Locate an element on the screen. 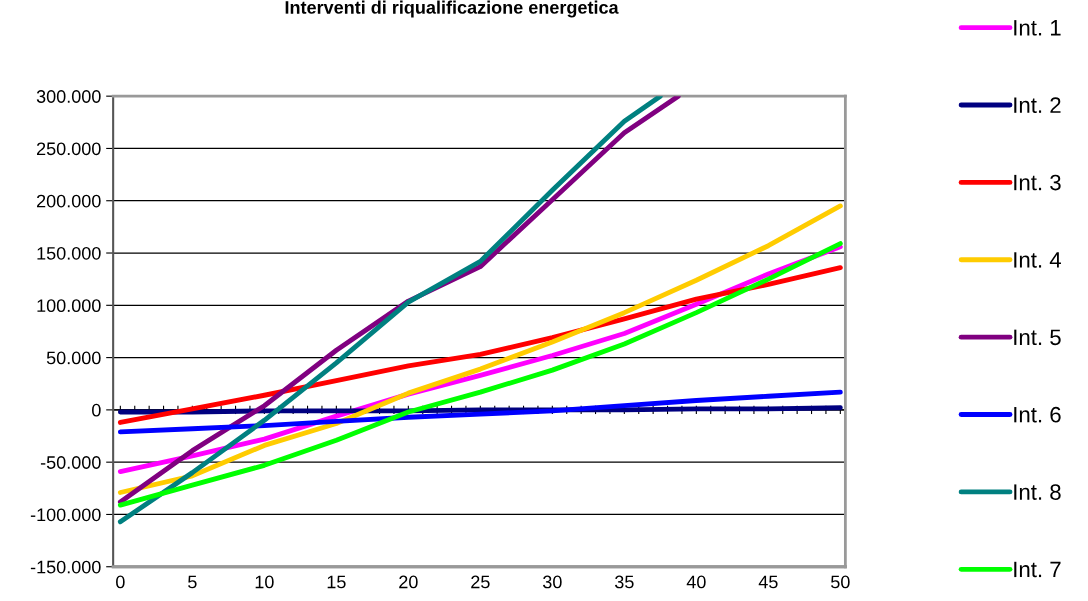 This screenshot has height=601, width=1088. y-tick-label: -100.000 is located at coordinates (65, 515).